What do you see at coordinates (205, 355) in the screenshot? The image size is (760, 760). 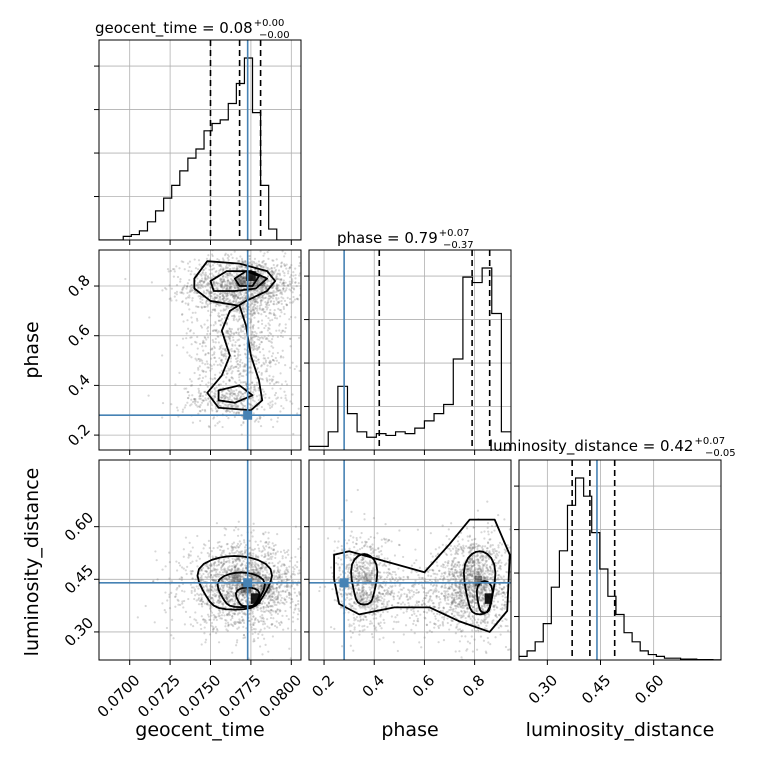 I see `sample-point-2024` at bounding box center [205, 355].